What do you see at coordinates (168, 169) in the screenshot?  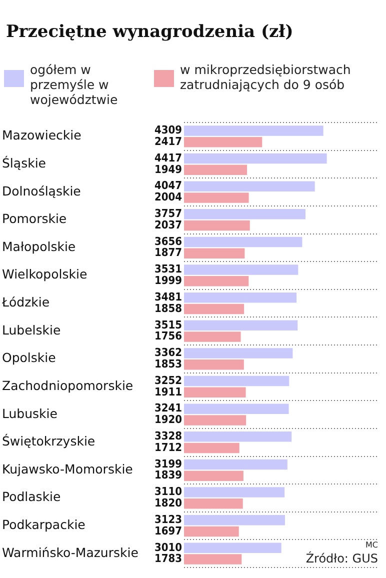 I see `data-label: 1949` at bounding box center [168, 169].